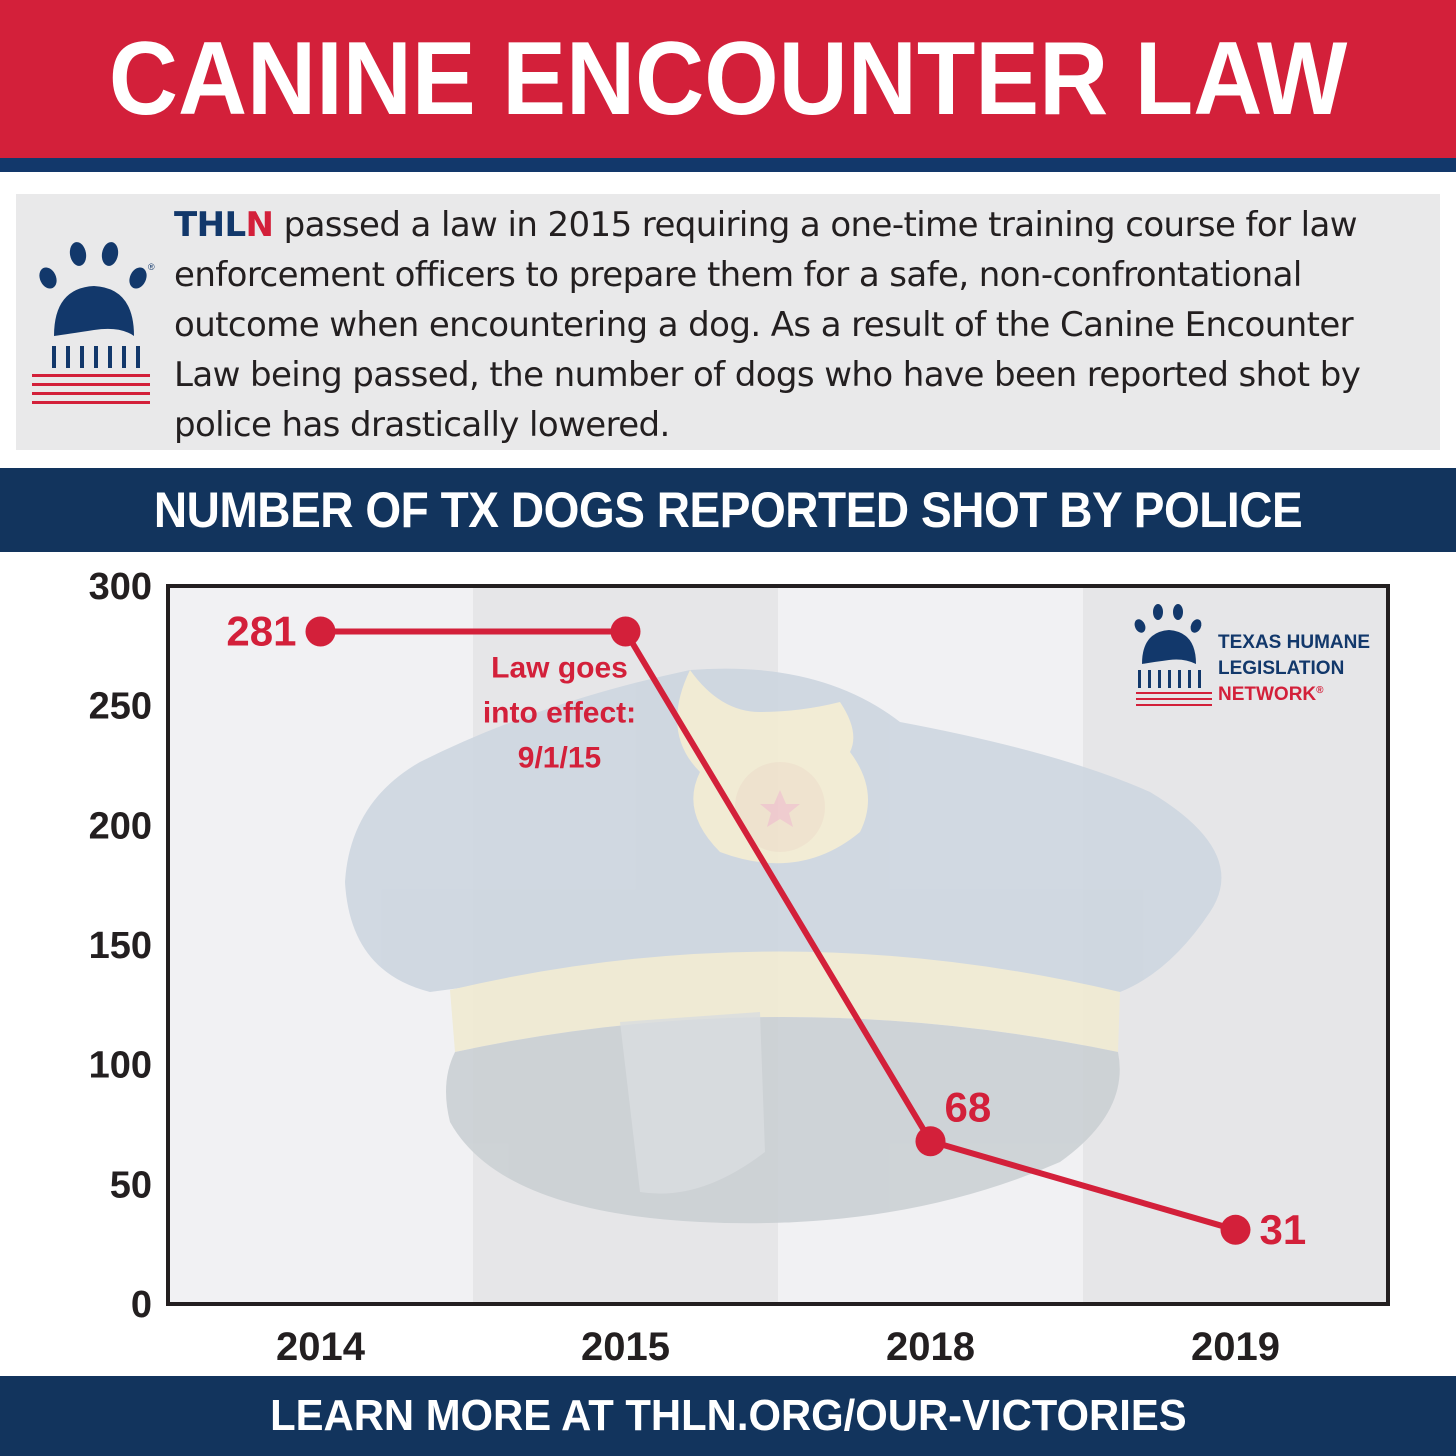 The height and width of the screenshot is (1456, 1456). I want to click on y-tick-label: 300, so click(120, 587).